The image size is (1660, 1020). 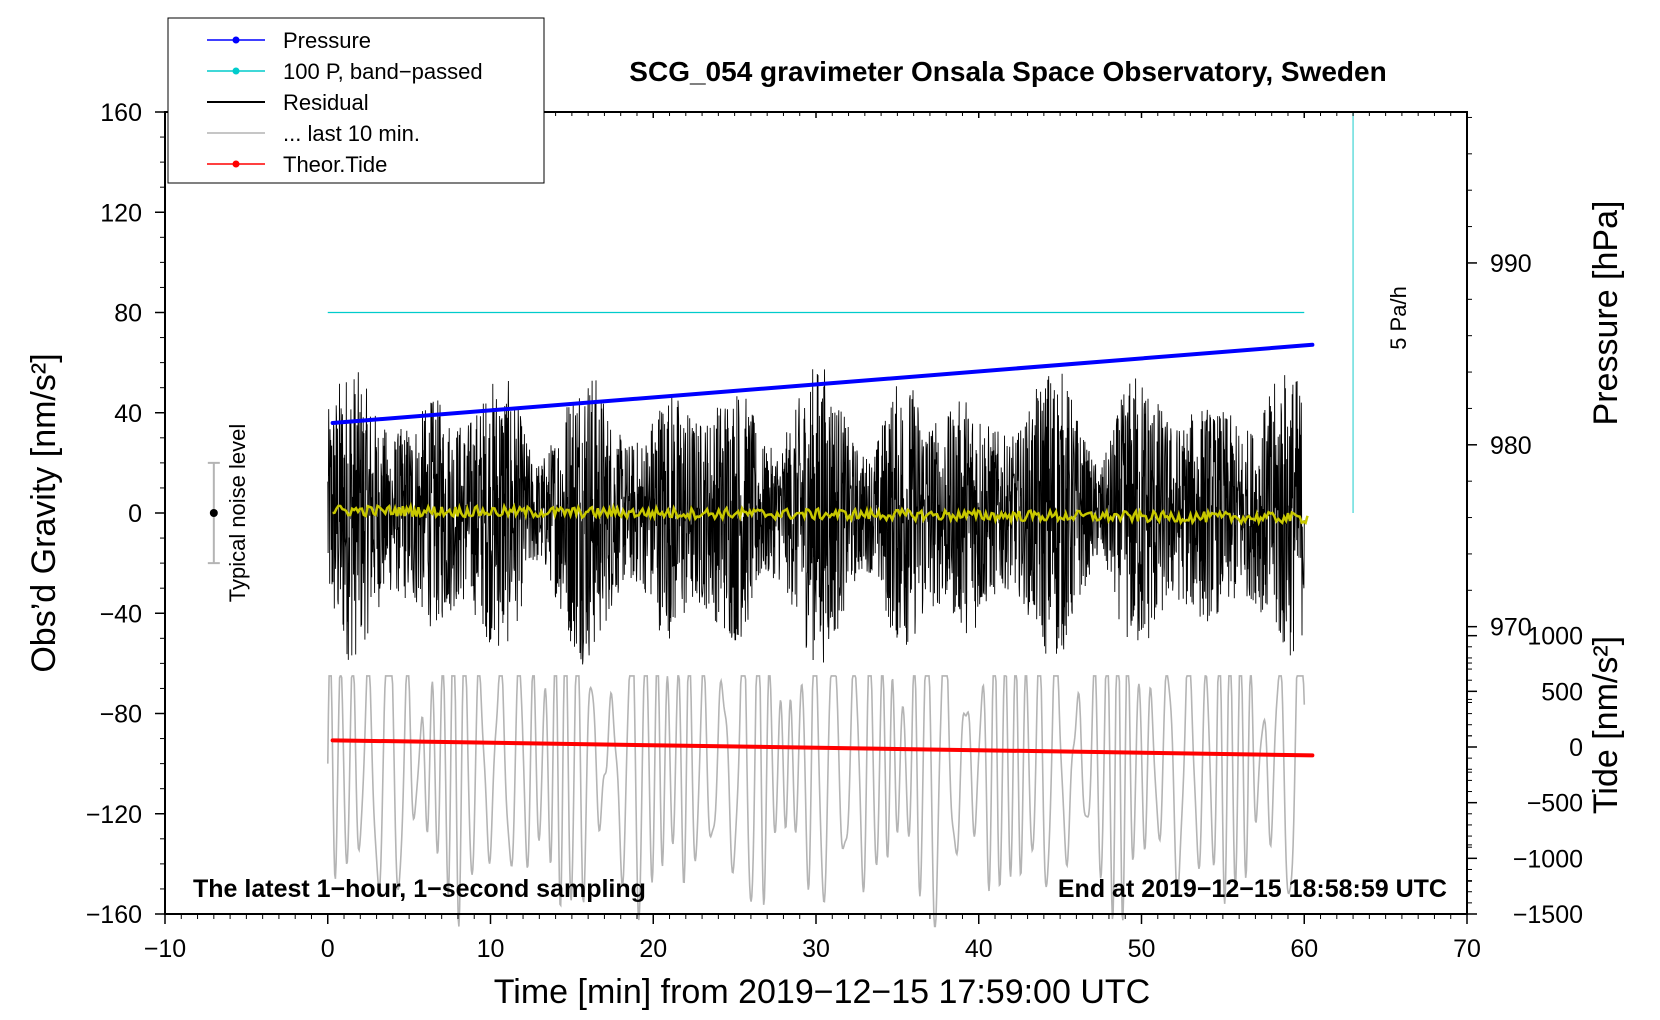 I want to click on y-tick-label-tide: 500, so click(x=1562, y=692).